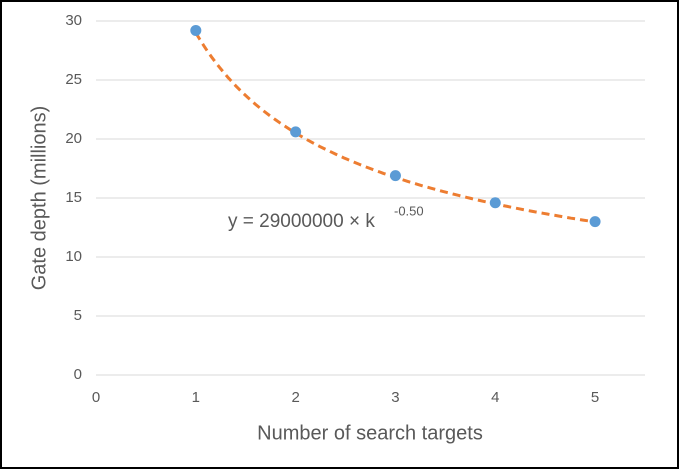 Image resolution: width=679 pixels, height=469 pixels. I want to click on x-axis-title: Number of search targets, so click(370, 433).